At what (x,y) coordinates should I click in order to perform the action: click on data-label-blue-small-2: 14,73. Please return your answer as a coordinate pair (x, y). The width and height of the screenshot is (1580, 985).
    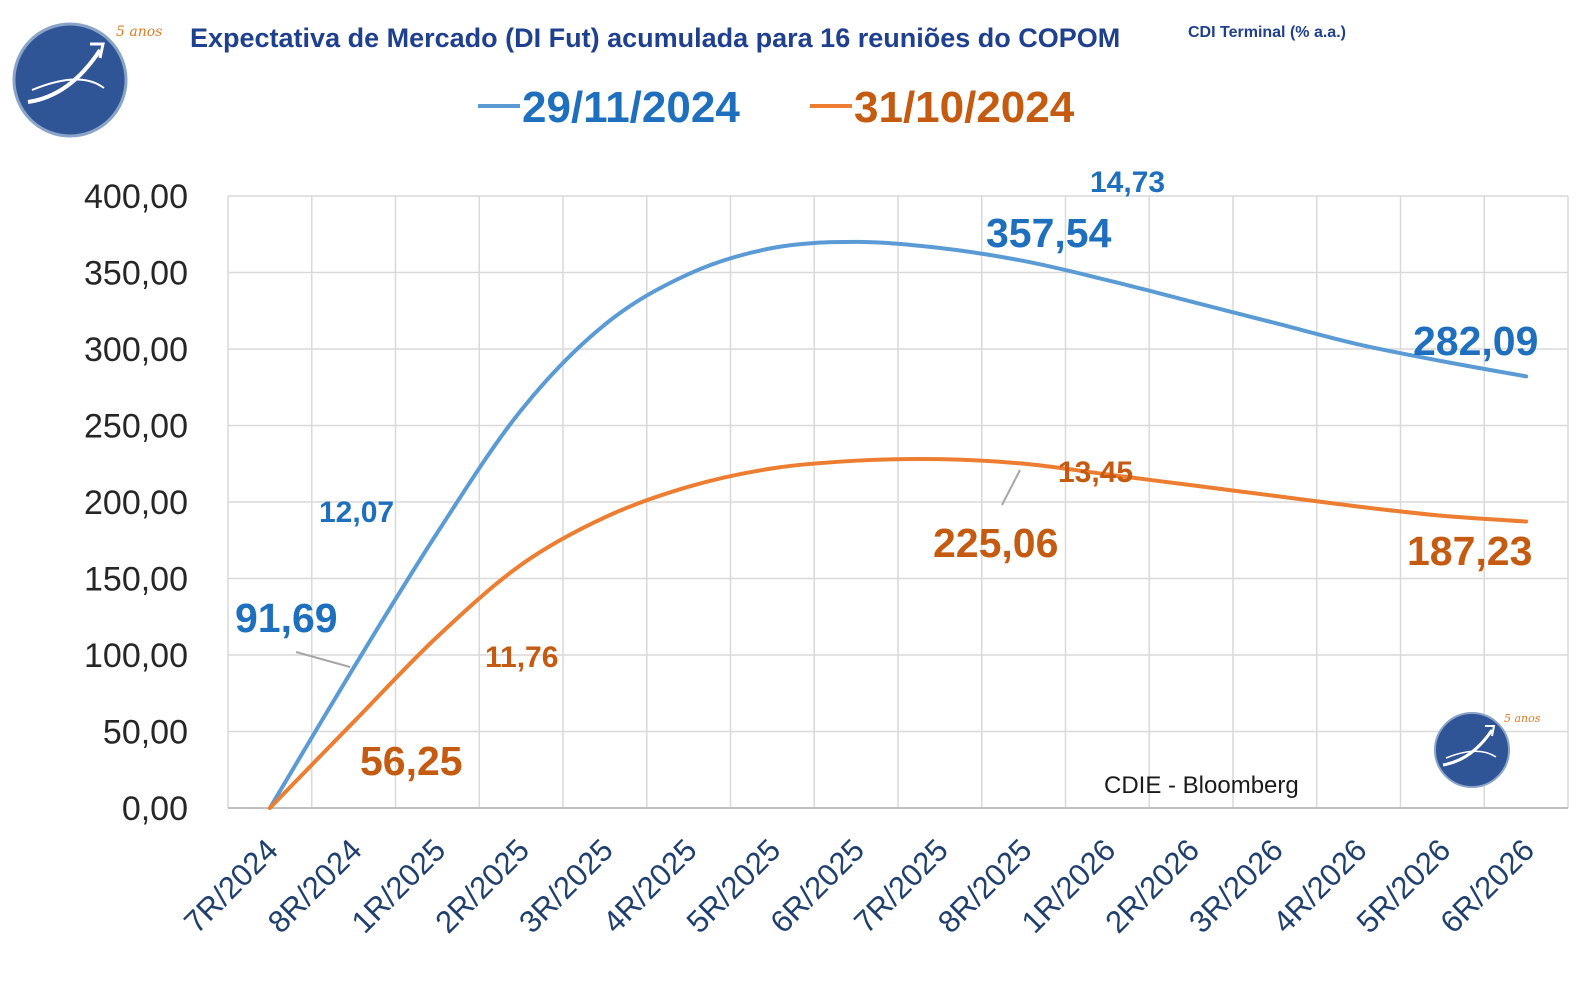
    Looking at the image, I should click on (1127, 182).